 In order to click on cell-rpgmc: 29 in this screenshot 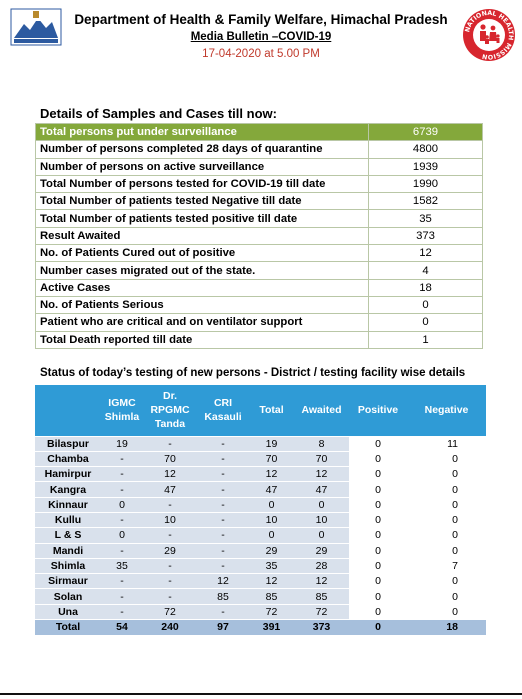, I will do `click(170, 550)`.